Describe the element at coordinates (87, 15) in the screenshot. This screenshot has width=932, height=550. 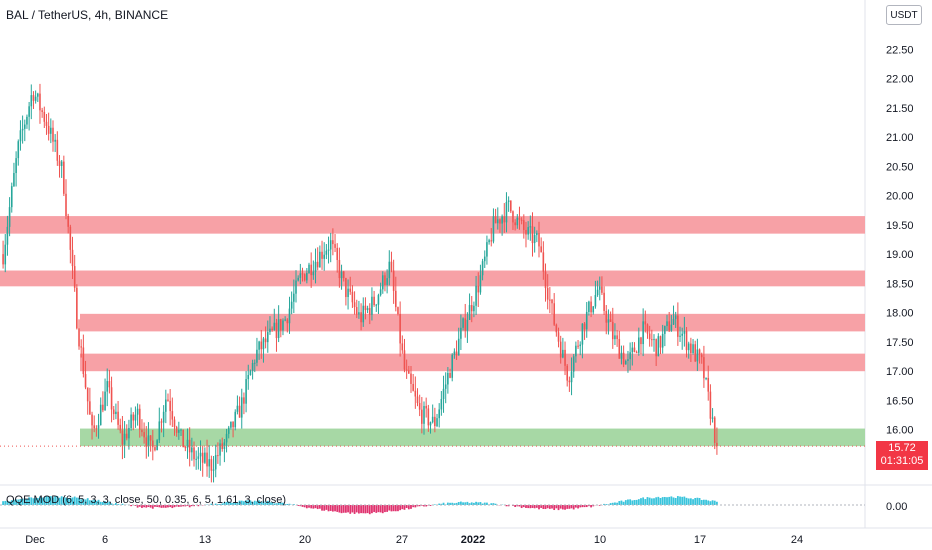
I see `chart-title: BAL / TetherUS, 4h, BINANCE` at that location.